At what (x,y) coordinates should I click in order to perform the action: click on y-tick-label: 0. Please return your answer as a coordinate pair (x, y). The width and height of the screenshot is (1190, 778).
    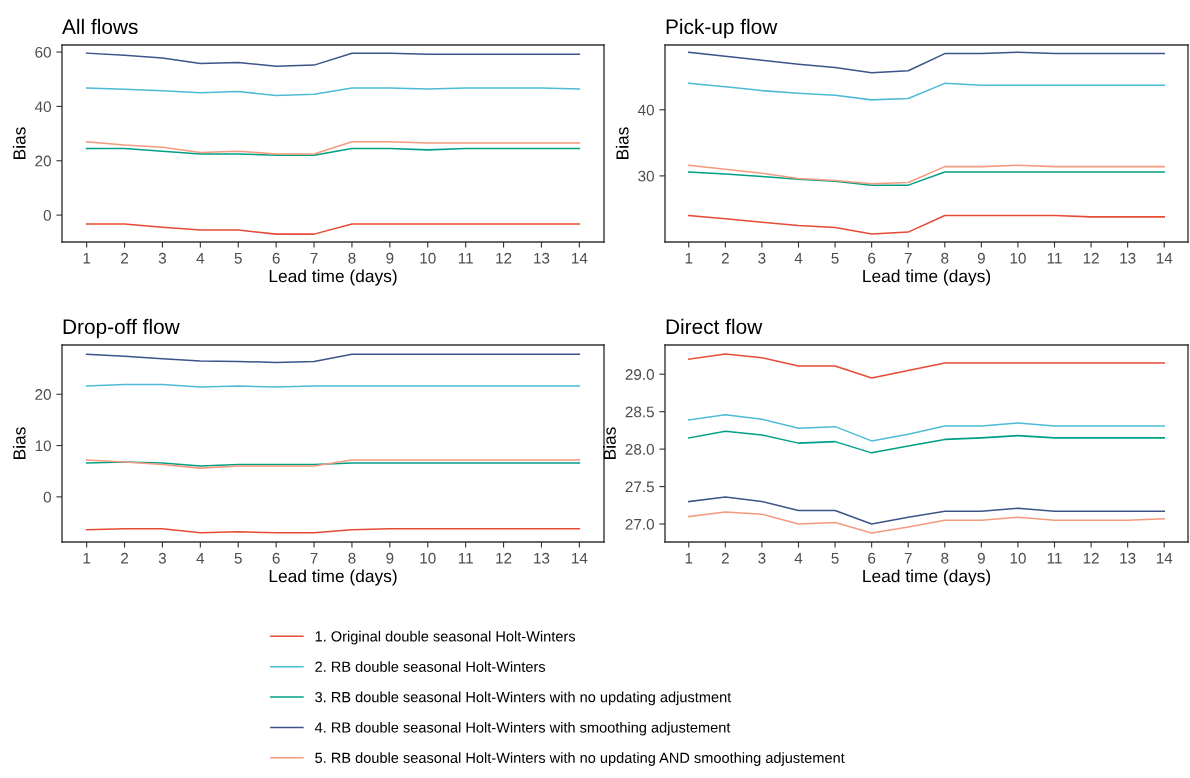
    Looking at the image, I should click on (47, 215).